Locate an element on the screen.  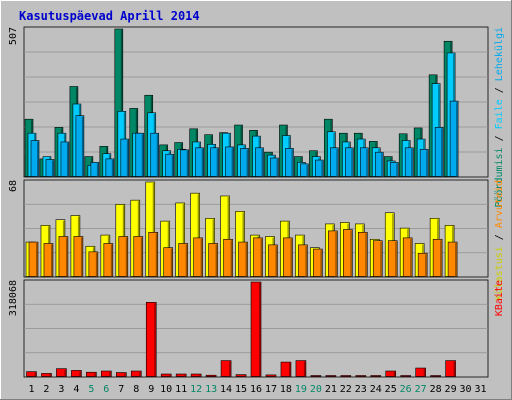
bar-bottom-KBaite-3-shade is located at coordinates (65, 373).